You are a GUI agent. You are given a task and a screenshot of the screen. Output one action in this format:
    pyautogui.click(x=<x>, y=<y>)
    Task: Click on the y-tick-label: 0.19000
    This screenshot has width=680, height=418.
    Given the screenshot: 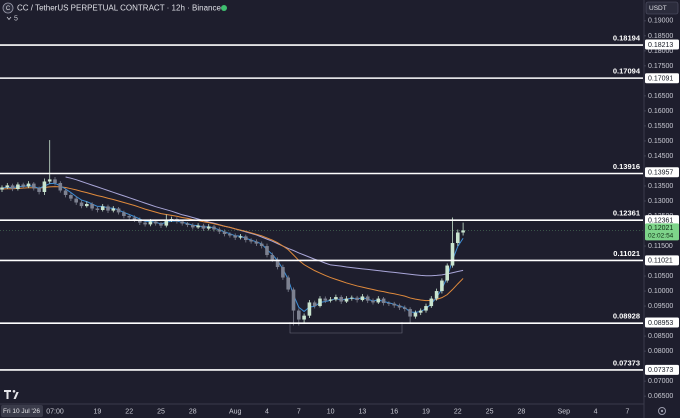 What is the action you would take?
    pyautogui.click(x=660, y=21)
    